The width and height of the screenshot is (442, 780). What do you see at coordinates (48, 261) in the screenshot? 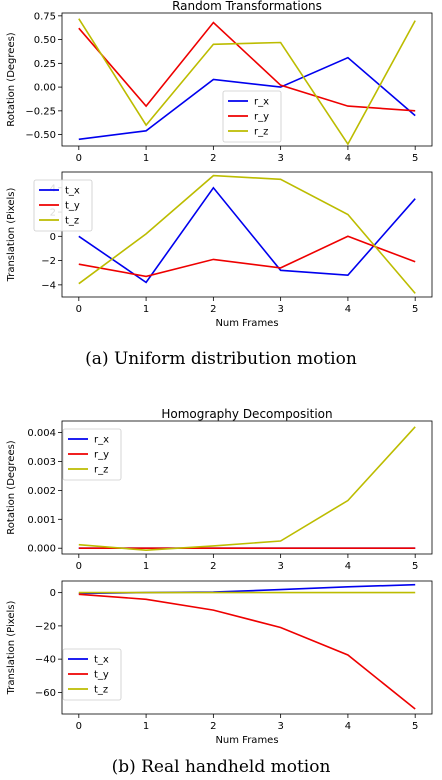
I see `y-tick-label: −2` at bounding box center [48, 261].